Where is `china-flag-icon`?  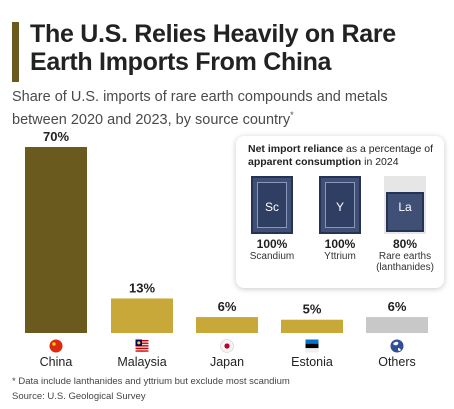 china-flag-icon is located at coordinates (56, 346).